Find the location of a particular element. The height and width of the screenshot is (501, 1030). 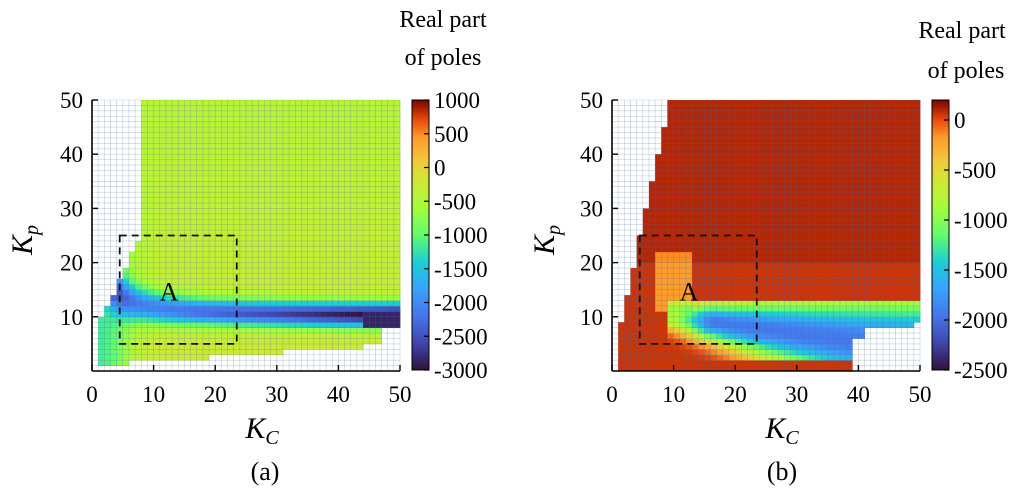

colorbar-b is located at coordinates (940, 235).